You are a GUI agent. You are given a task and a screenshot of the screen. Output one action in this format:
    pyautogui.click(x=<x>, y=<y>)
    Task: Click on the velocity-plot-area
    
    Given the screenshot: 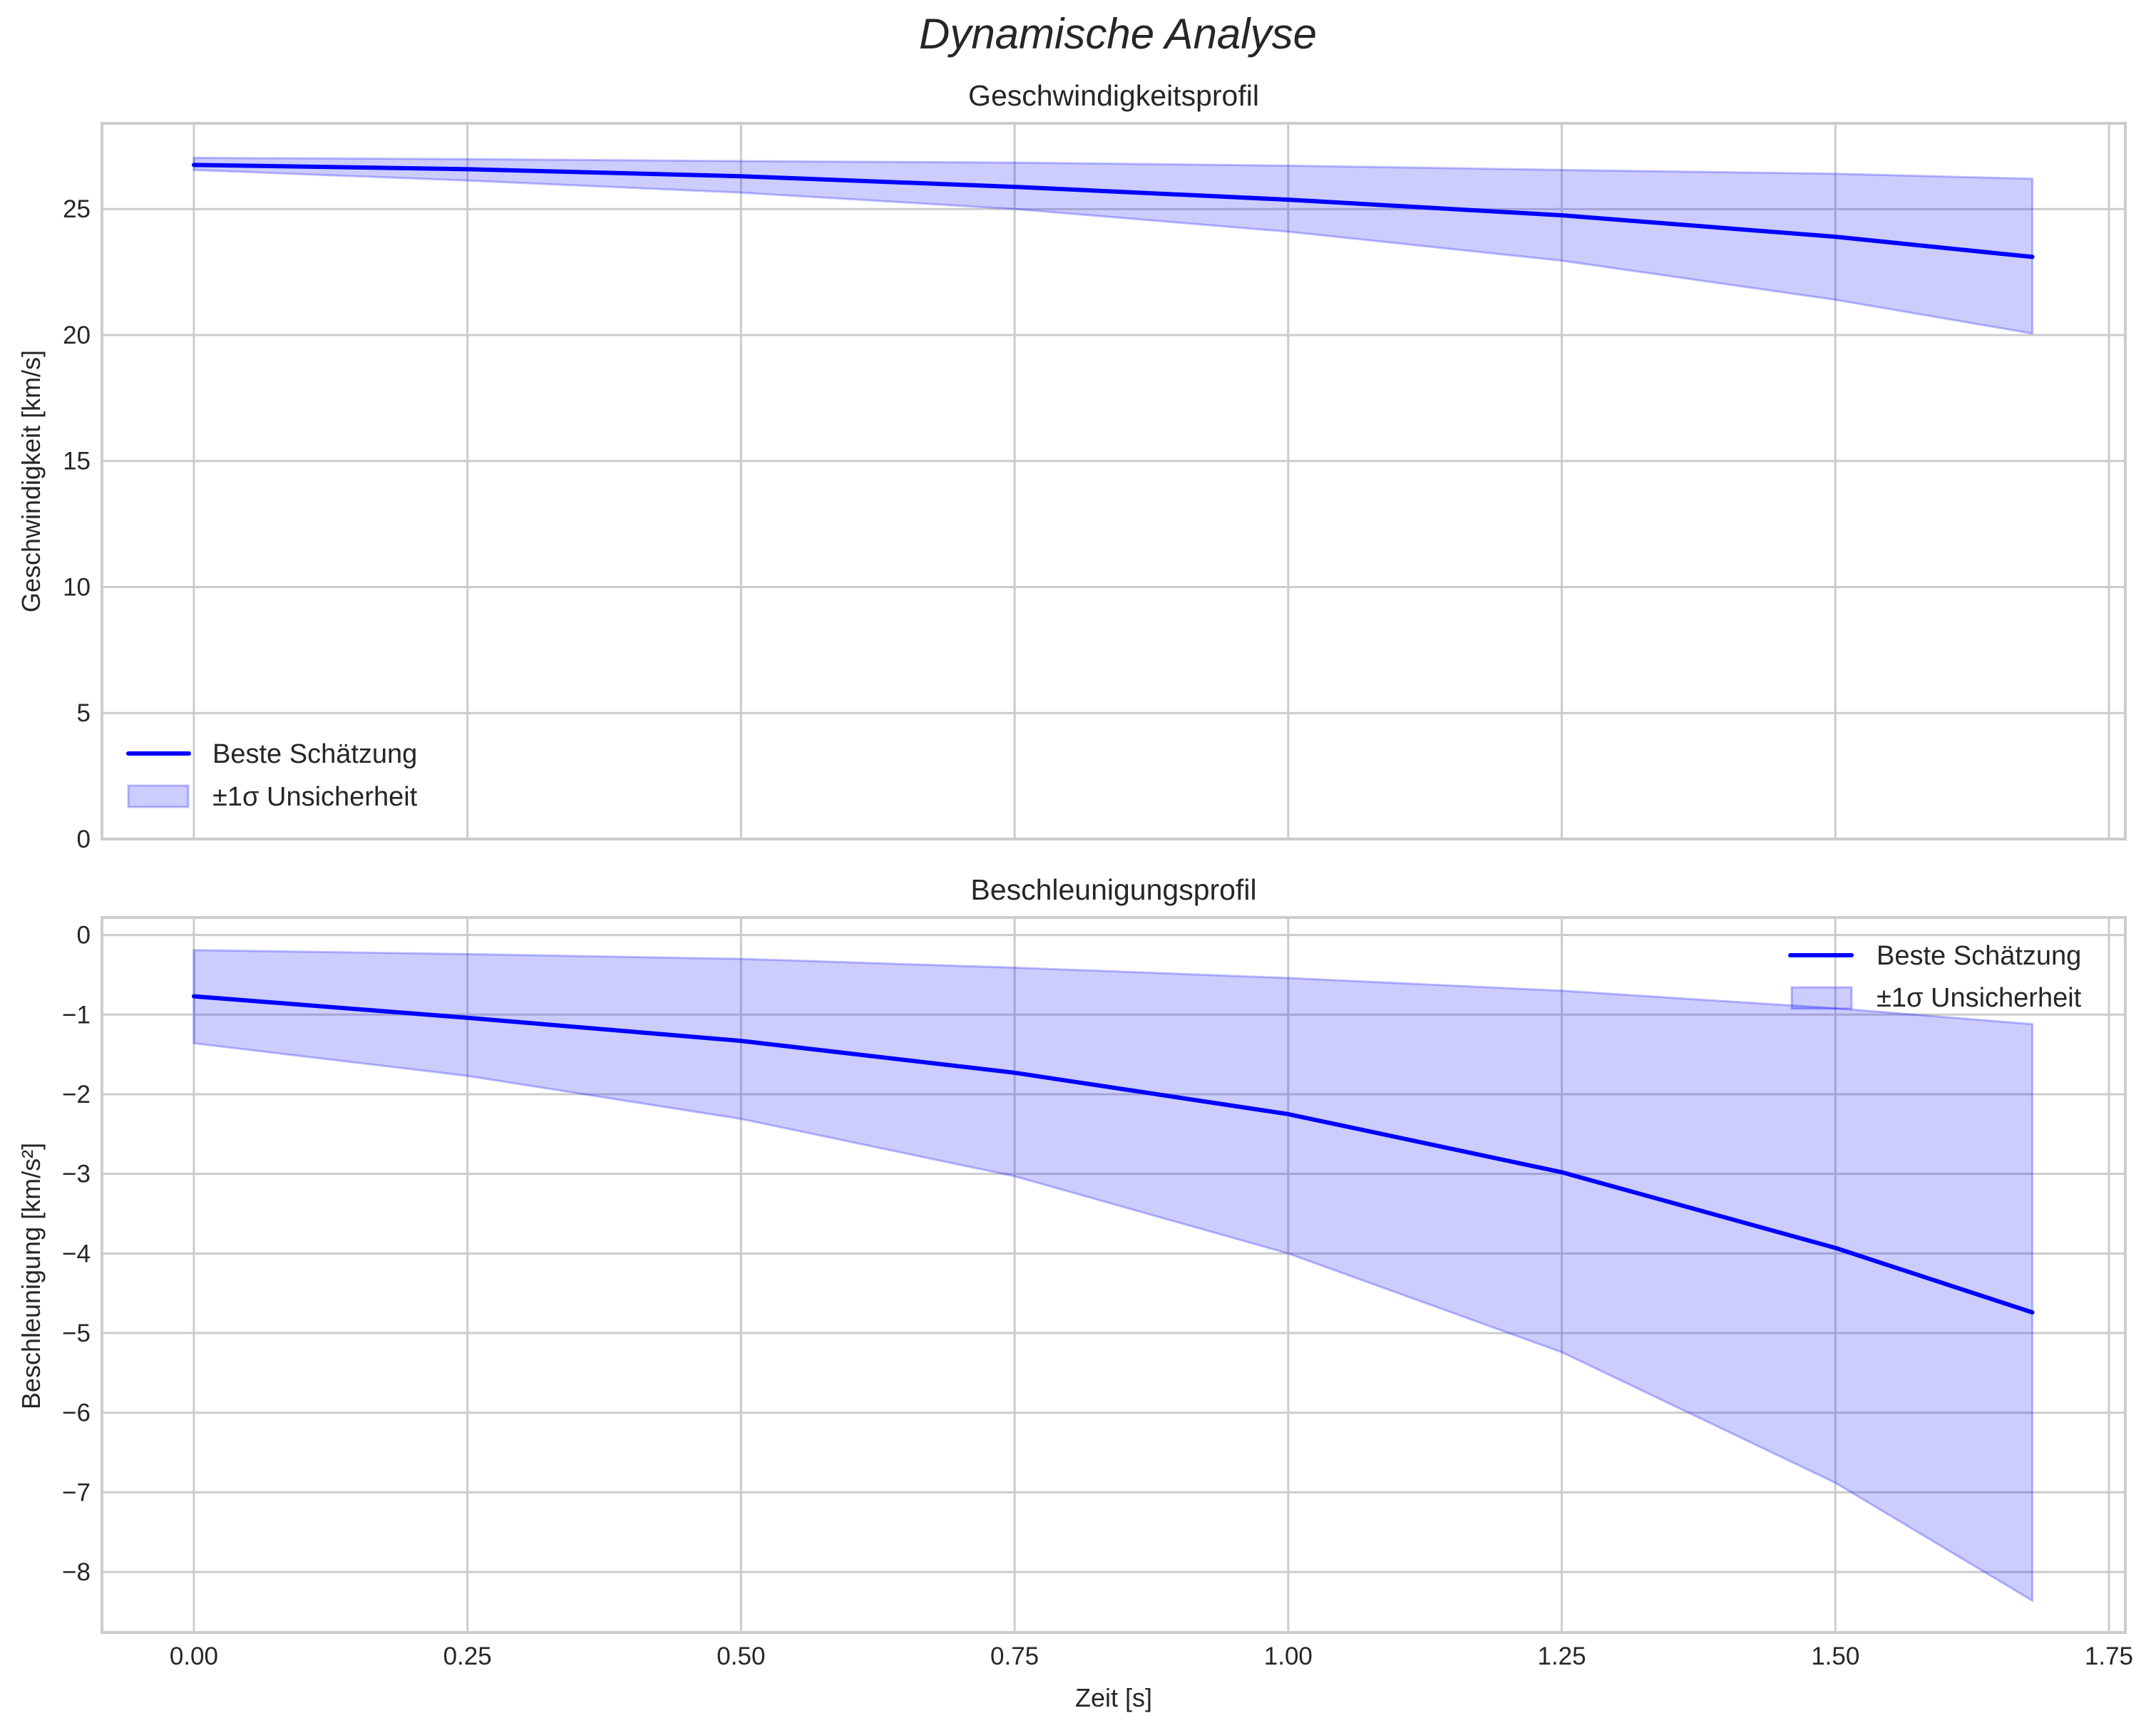 What is the action you would take?
    pyautogui.click(x=1113, y=245)
    